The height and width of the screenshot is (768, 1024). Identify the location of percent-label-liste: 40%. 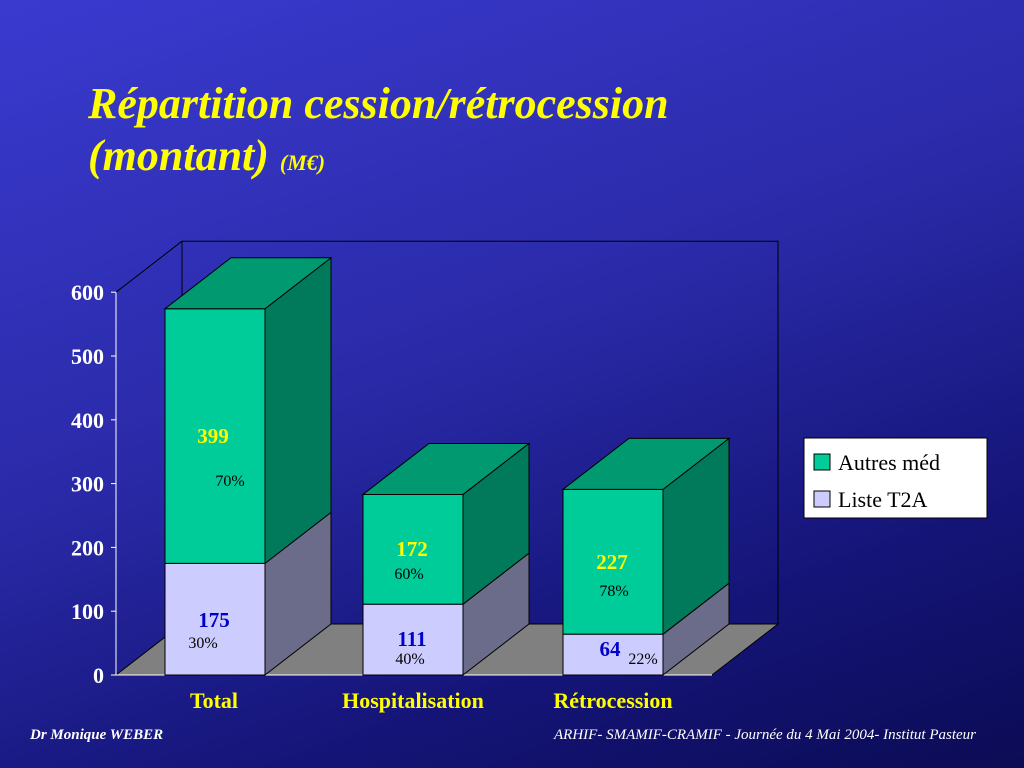
(409, 659).